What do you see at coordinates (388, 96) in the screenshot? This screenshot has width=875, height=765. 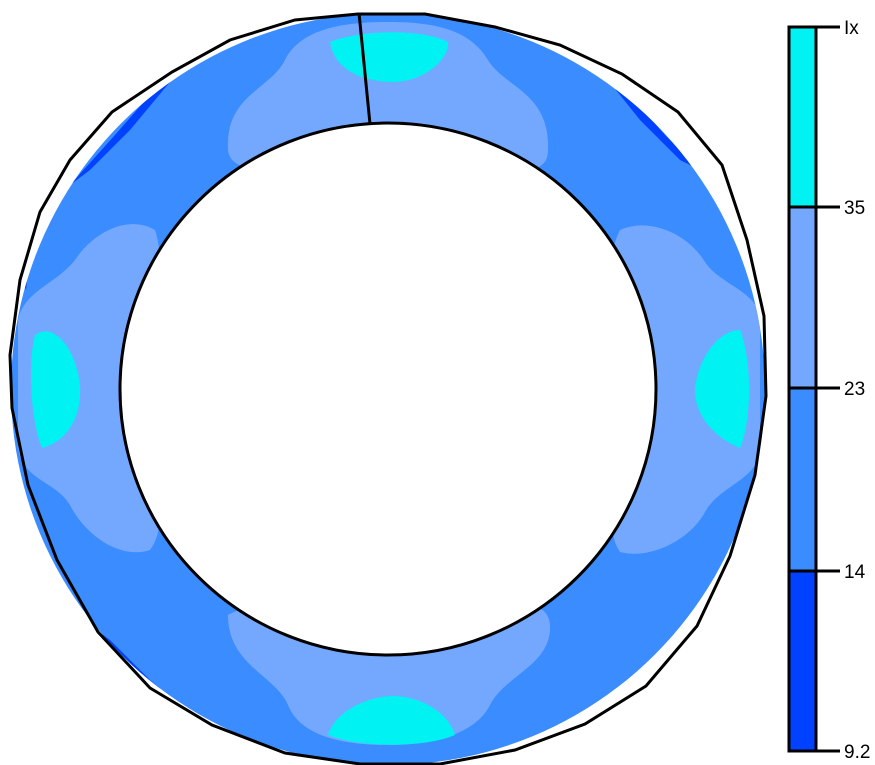 I see `band-23-35-top` at bounding box center [388, 96].